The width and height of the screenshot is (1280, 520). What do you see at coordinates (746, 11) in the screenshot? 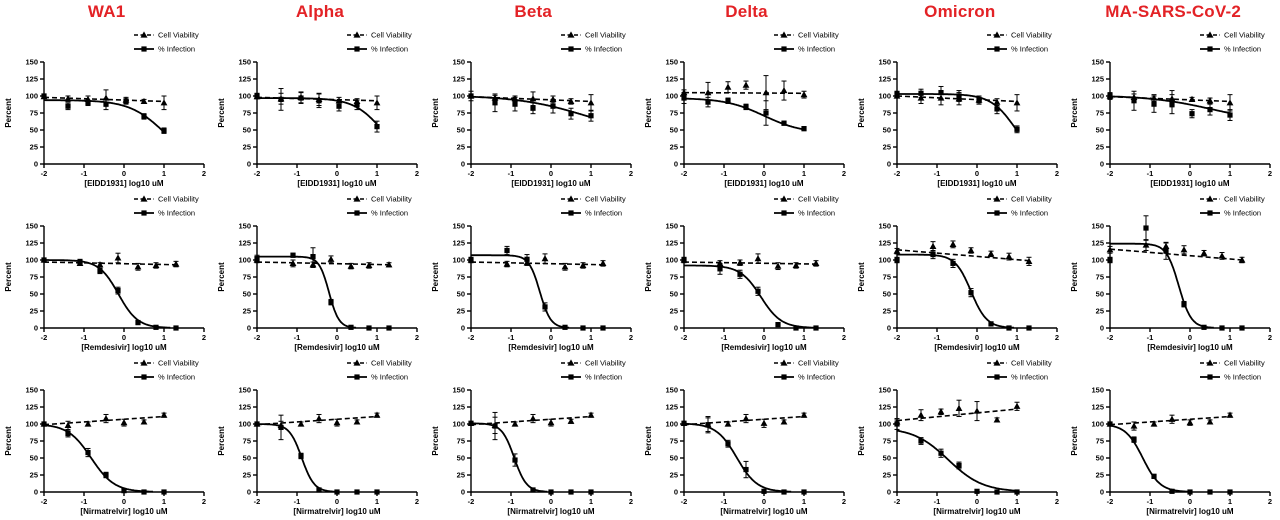
I see `column-title-delta: Delta` at bounding box center [746, 11].